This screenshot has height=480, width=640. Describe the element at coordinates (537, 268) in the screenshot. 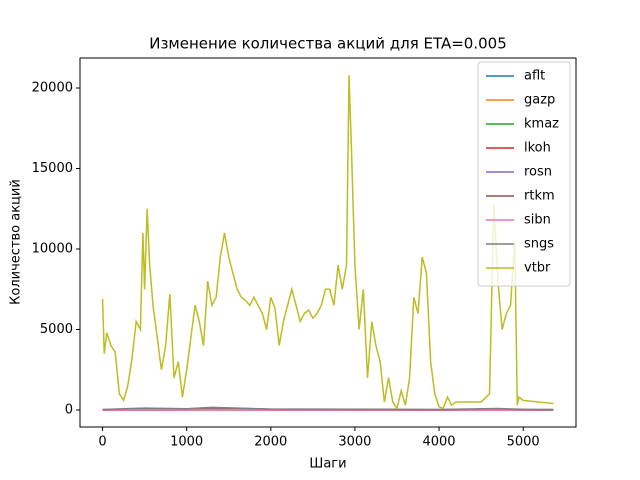

I see `legend-label: vtbr` at that location.